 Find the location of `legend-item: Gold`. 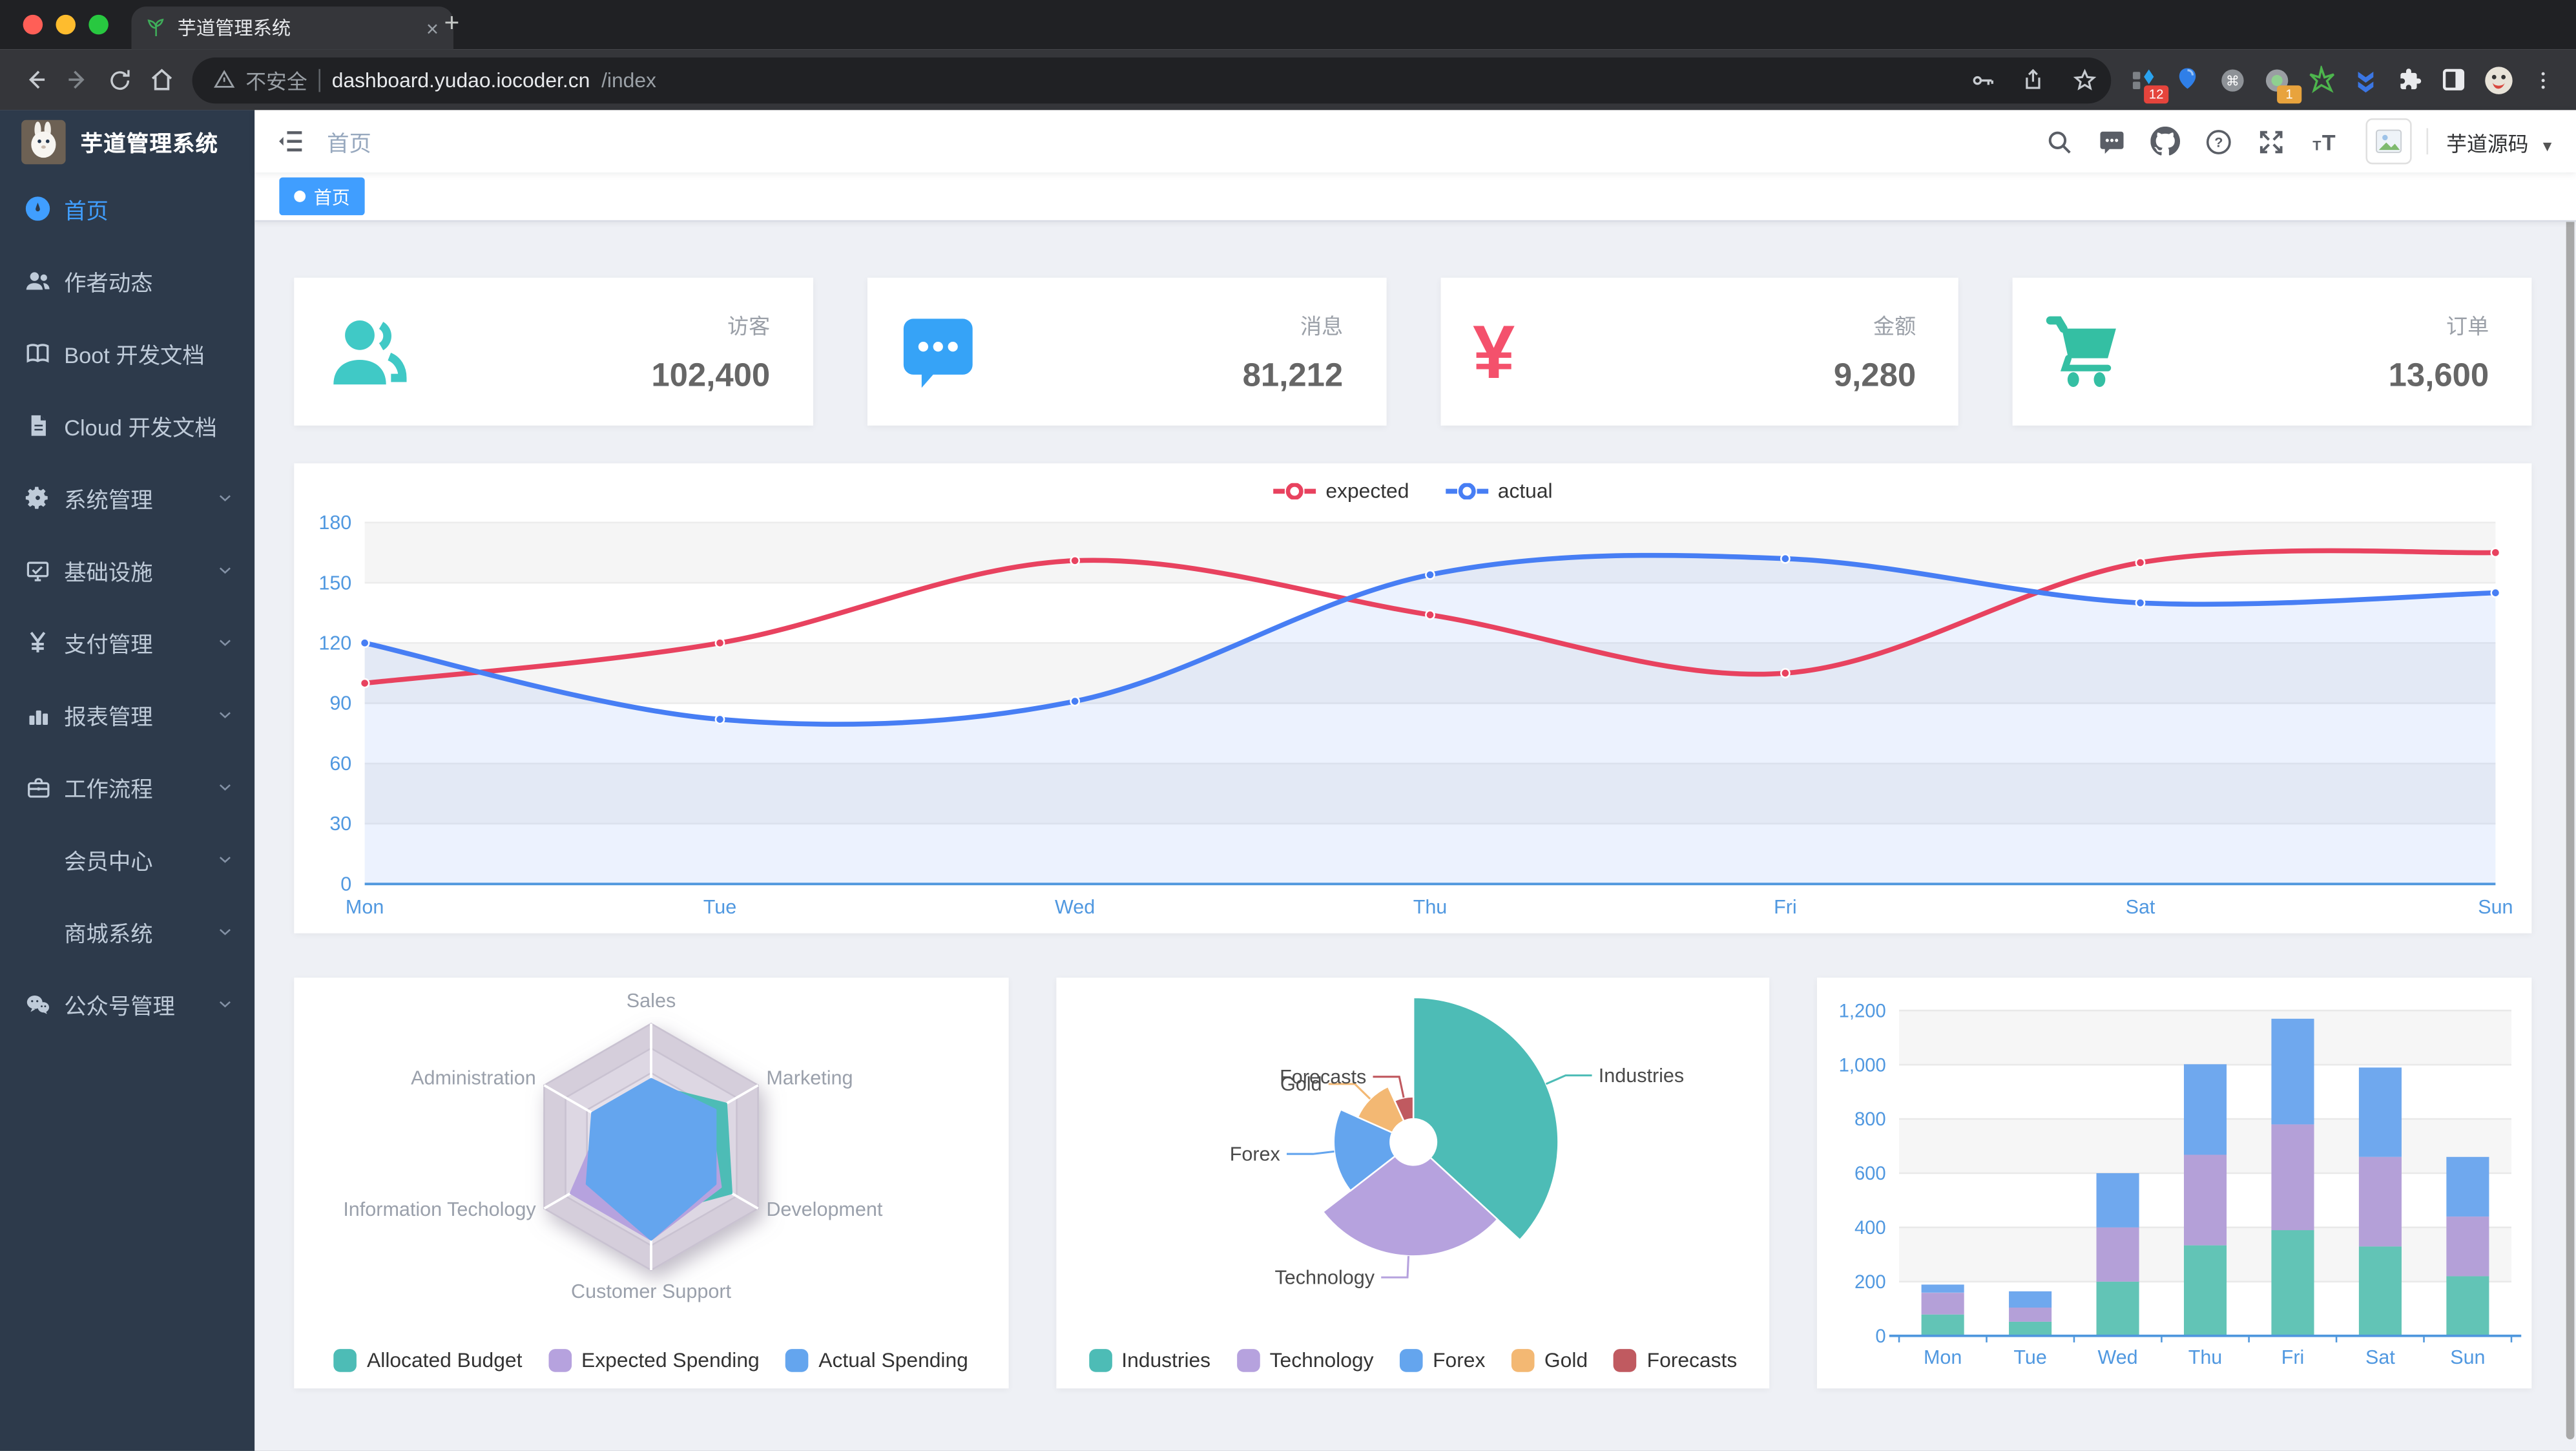

legend-item: Gold is located at coordinates (1549, 1360).